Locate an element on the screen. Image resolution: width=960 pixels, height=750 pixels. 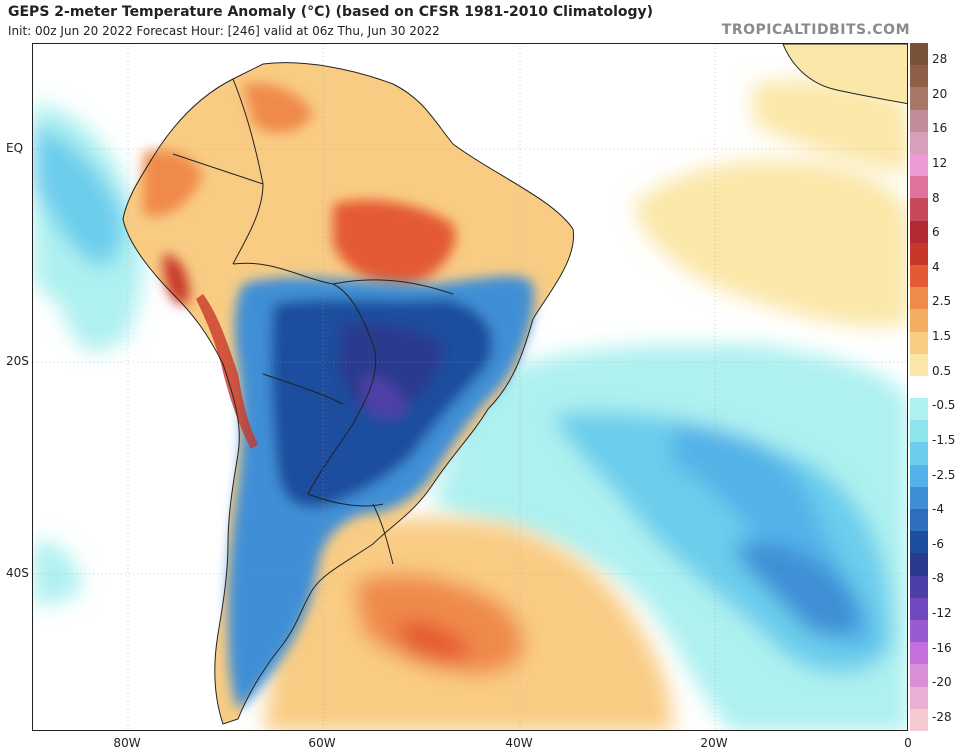
colorbar-label: 4 is located at coordinates (936, 266).